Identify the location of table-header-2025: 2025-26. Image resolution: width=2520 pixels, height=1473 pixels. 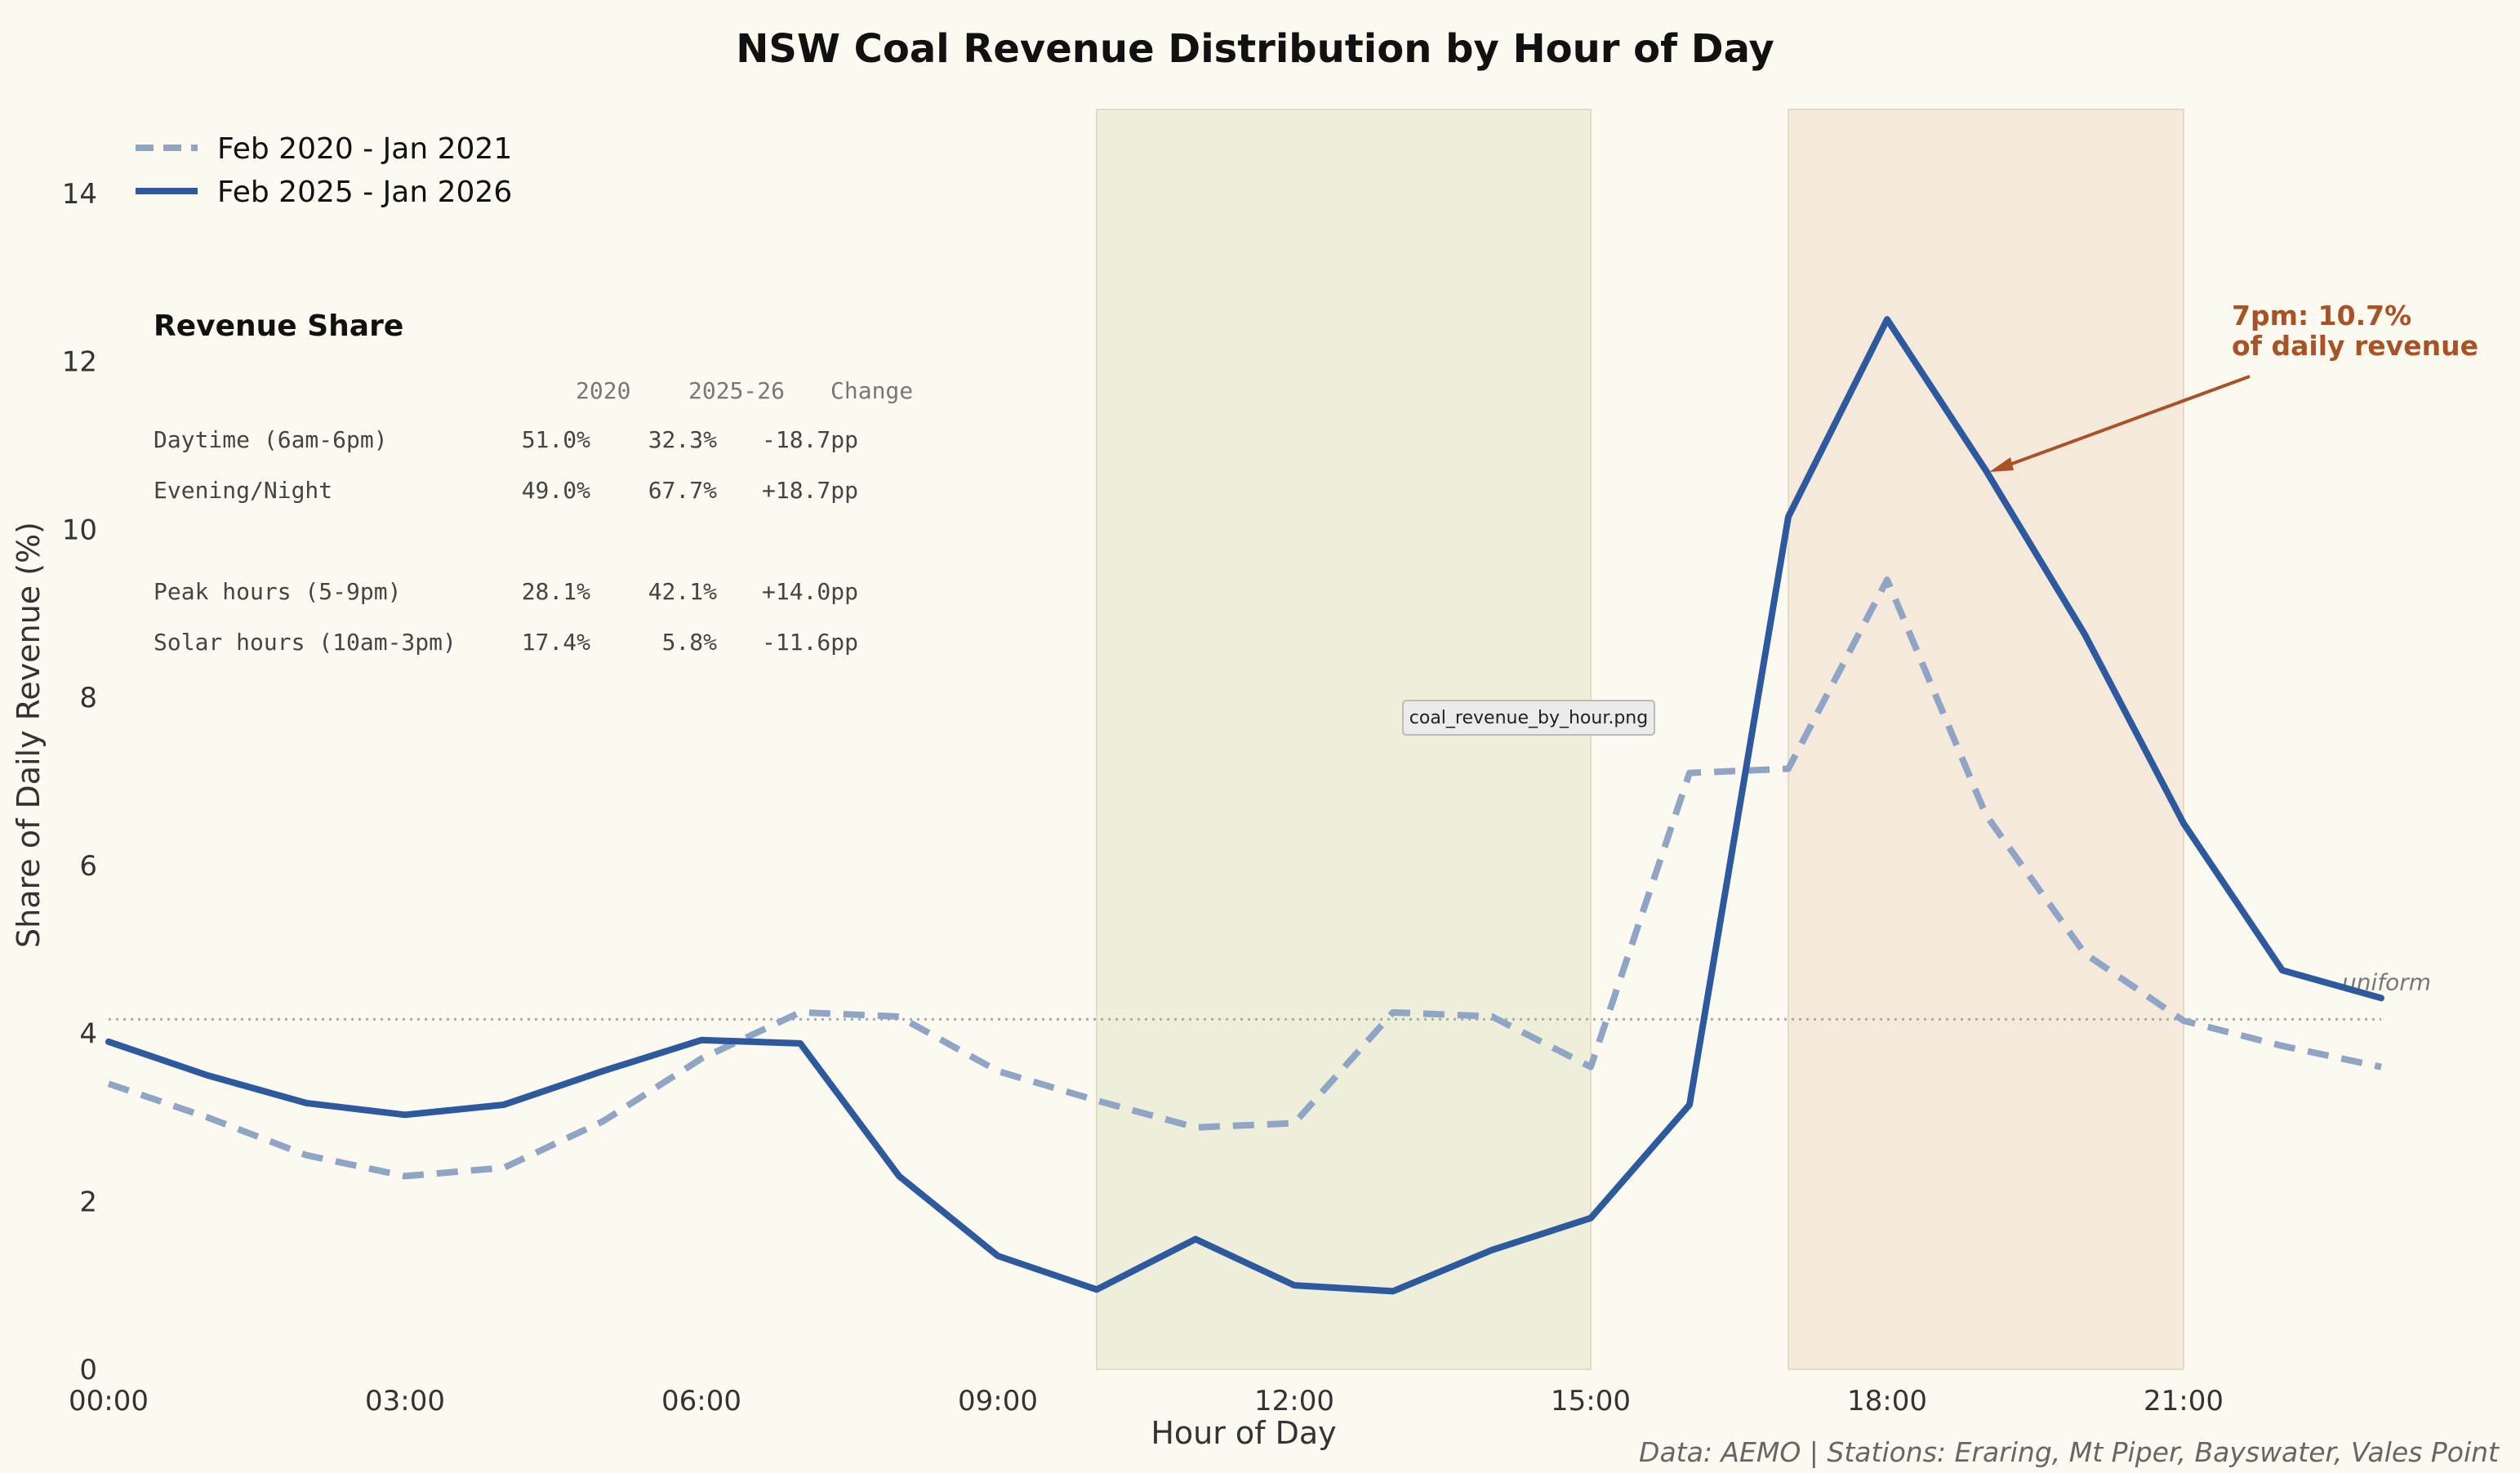
(736, 391).